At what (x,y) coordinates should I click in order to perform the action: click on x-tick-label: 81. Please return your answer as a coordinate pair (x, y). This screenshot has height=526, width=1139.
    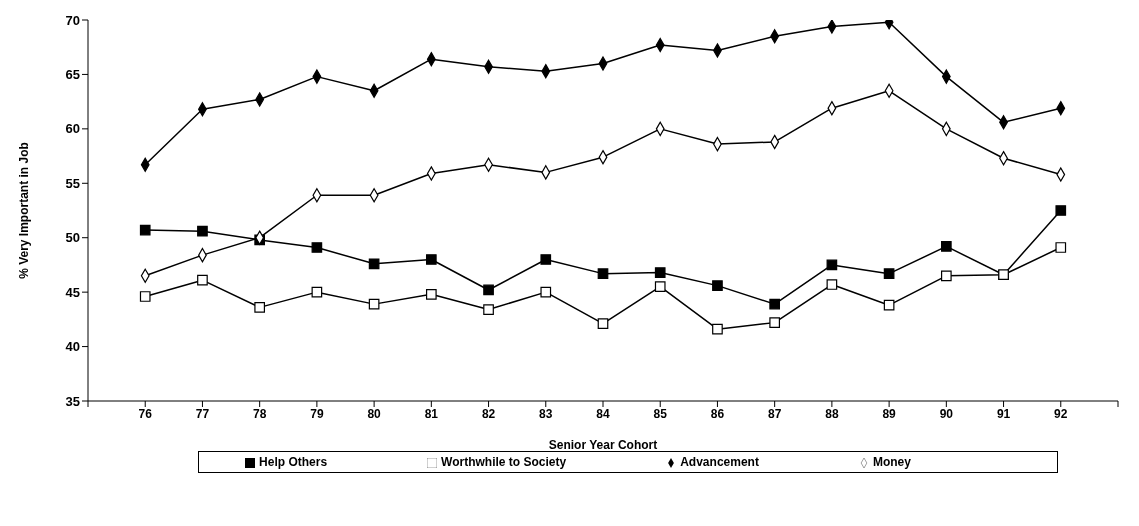
    Looking at the image, I should click on (431, 413).